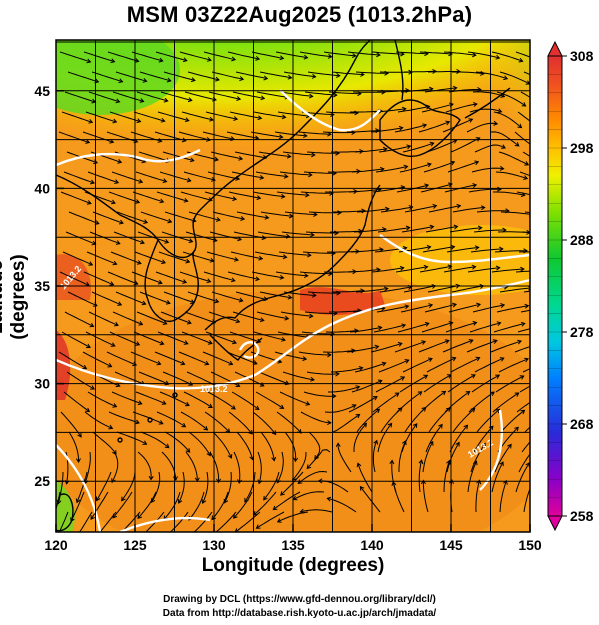  What do you see at coordinates (582, 332) in the screenshot?
I see `colorbar-tick-label: 278` at bounding box center [582, 332].